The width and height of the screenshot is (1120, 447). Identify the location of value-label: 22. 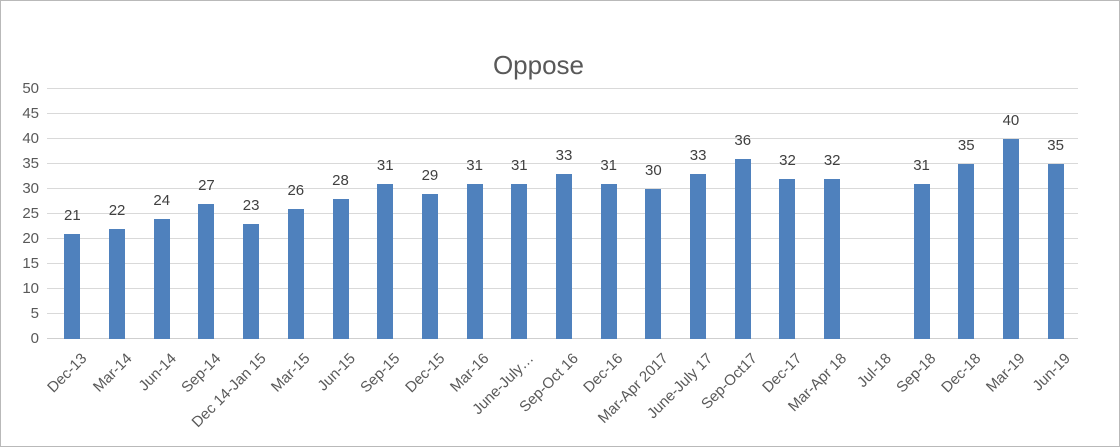
(117, 210).